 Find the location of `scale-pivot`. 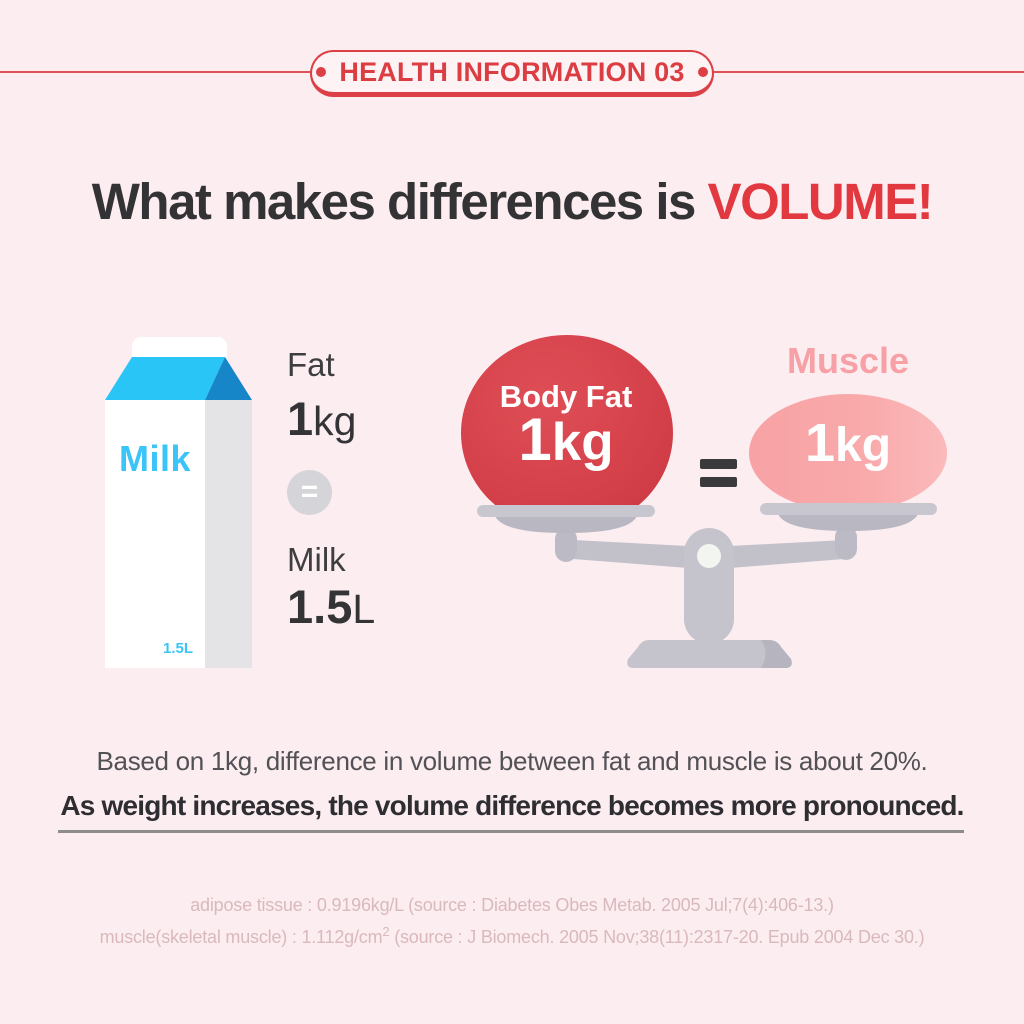

scale-pivot is located at coordinates (709, 556).